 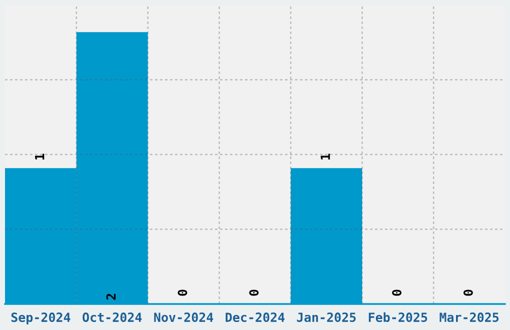 What do you see at coordinates (398, 317) in the screenshot?
I see `x-tick-label: Feb-2025` at bounding box center [398, 317].